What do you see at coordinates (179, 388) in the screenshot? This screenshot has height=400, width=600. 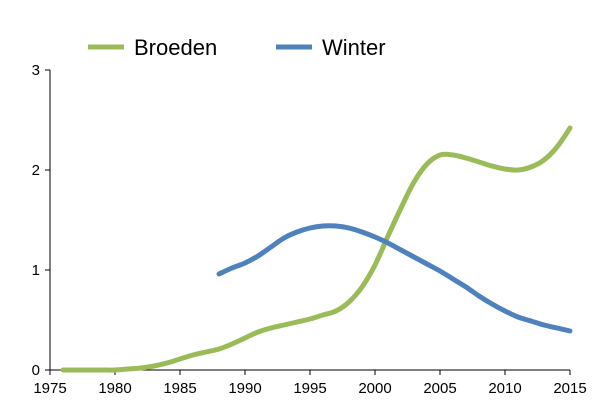 I see `x-tick-label: 1985` at bounding box center [179, 388].